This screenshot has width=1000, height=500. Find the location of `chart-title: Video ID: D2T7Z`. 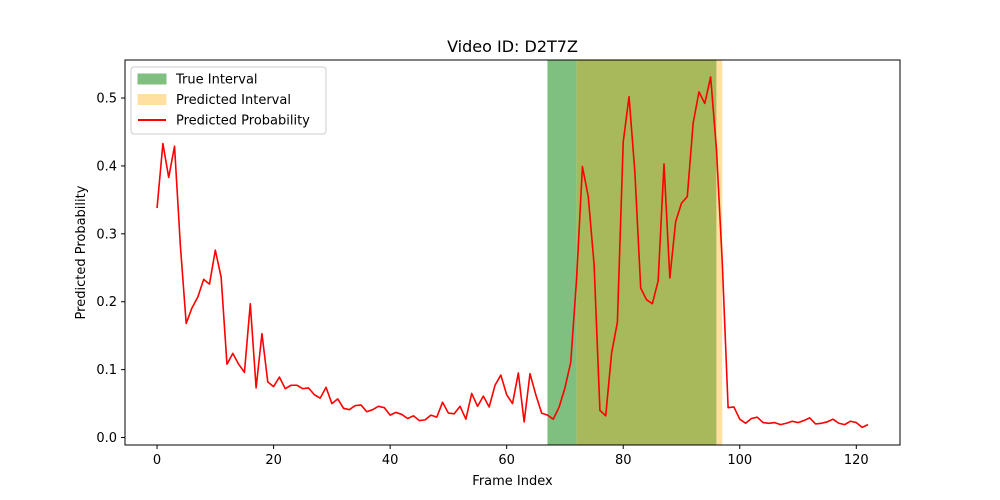

chart-title: Video ID: D2T7Z is located at coordinates (512, 46).